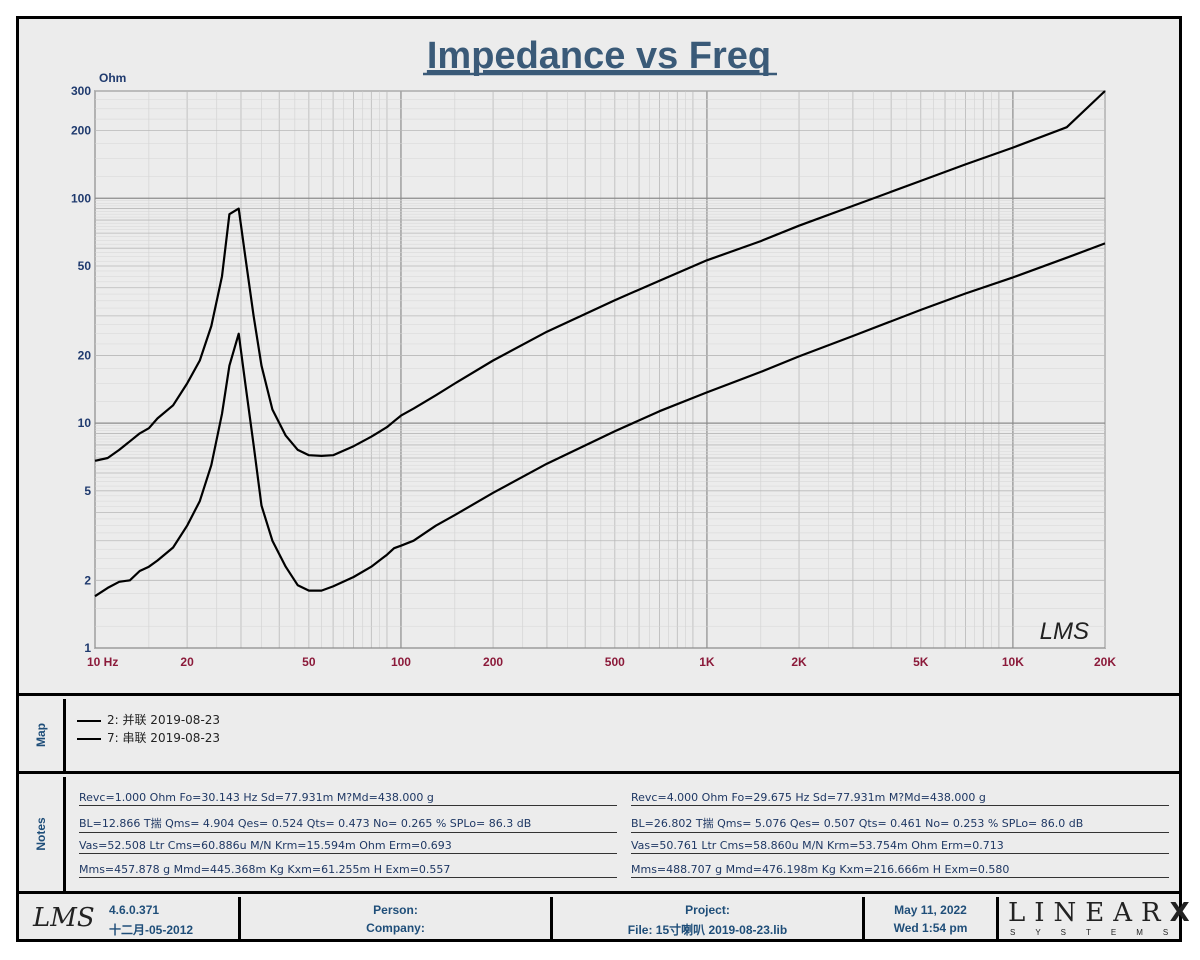 The height and width of the screenshot is (960, 1200). I want to click on brand-subtitle: SYSTEMS, so click(1099, 932).